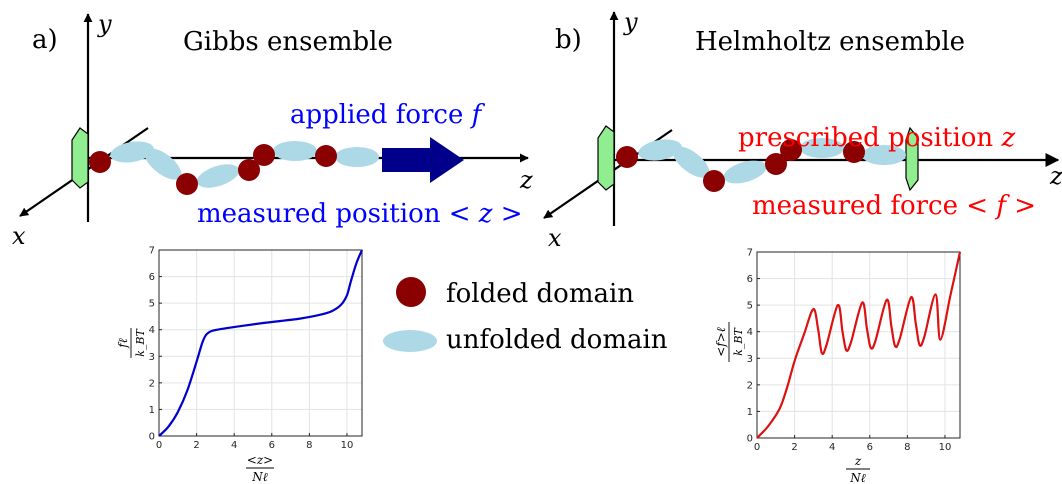 The width and height of the screenshot is (1062, 484). I want to click on chart-helmholtz-ylabel-num: <f>ℓ, so click(721, 342).